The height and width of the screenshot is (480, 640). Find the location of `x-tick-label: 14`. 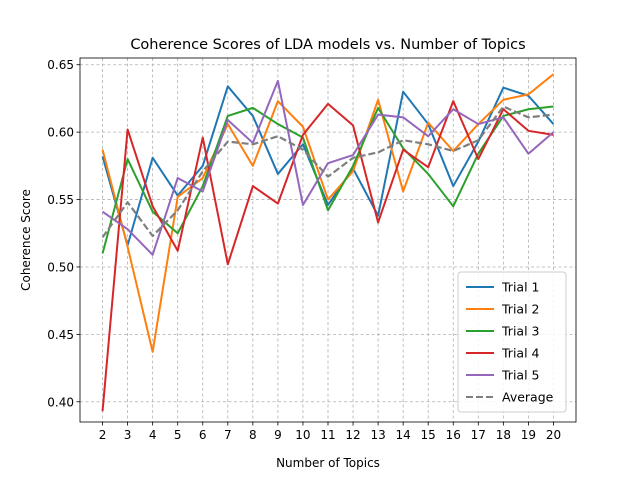

x-tick-label: 14 is located at coordinates (403, 435).